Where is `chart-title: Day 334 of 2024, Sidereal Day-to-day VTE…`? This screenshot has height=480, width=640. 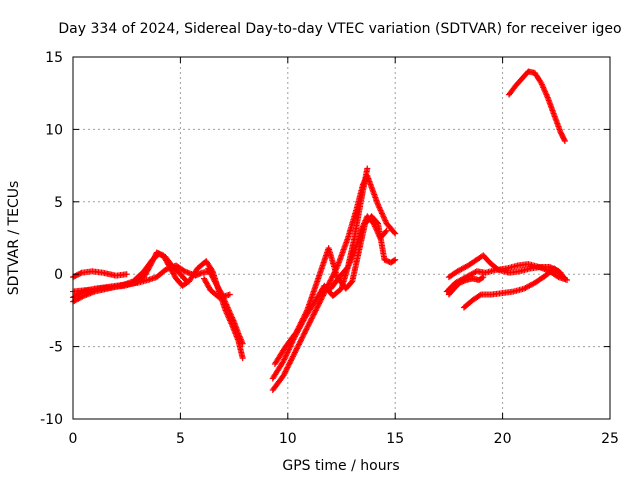 chart-title: Day 334 of 2024, Sidereal Day-to-day VTE… is located at coordinates (339, 29).